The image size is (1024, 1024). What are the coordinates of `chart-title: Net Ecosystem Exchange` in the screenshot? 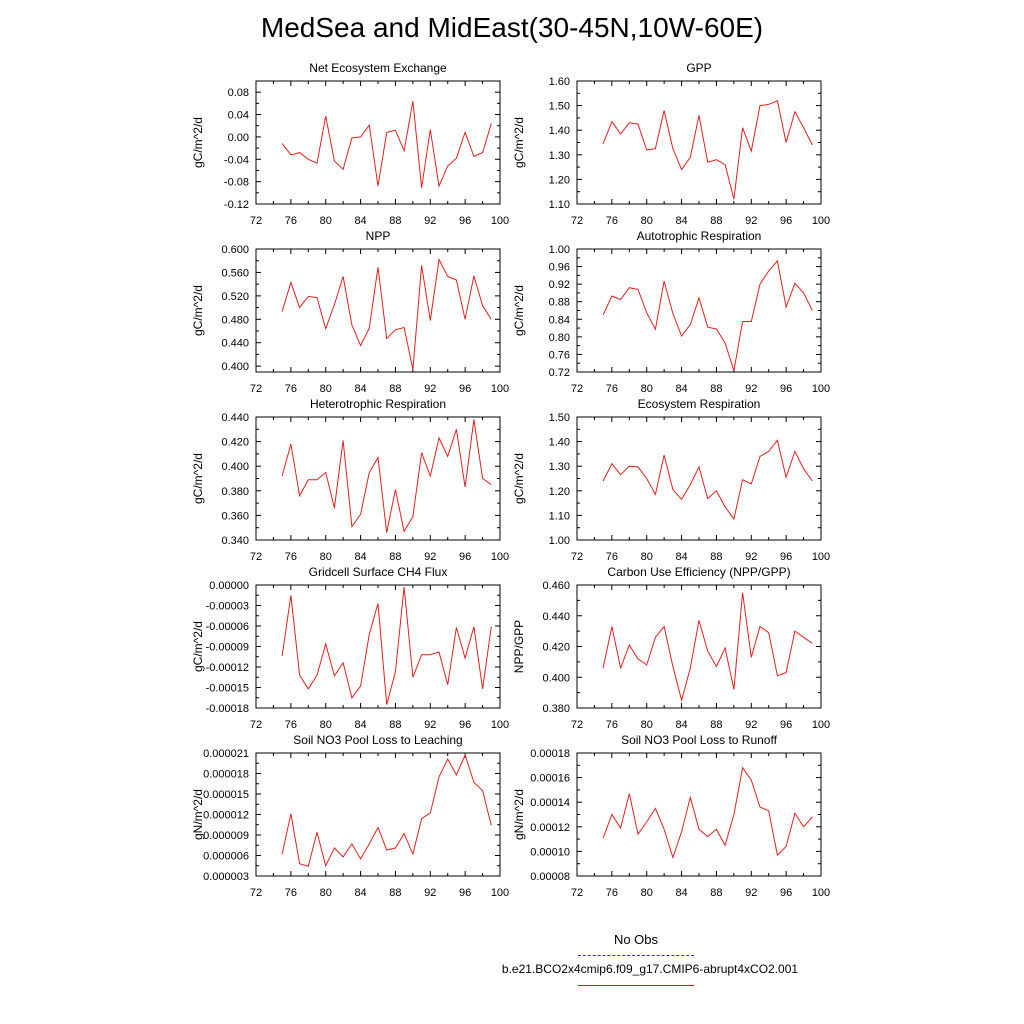 It's located at (378, 68).